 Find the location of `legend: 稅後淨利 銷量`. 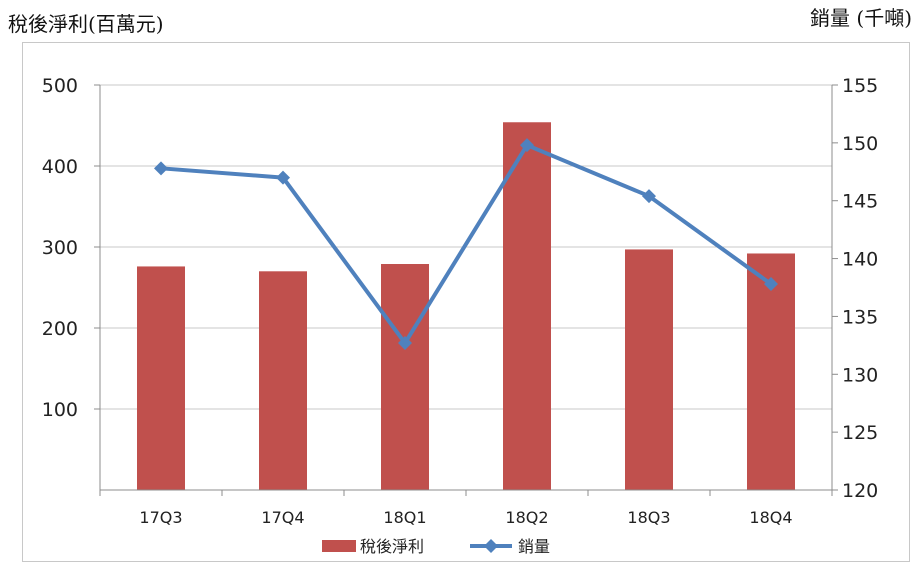

legend: 稅後淨利 銷量 is located at coordinates (436, 546).